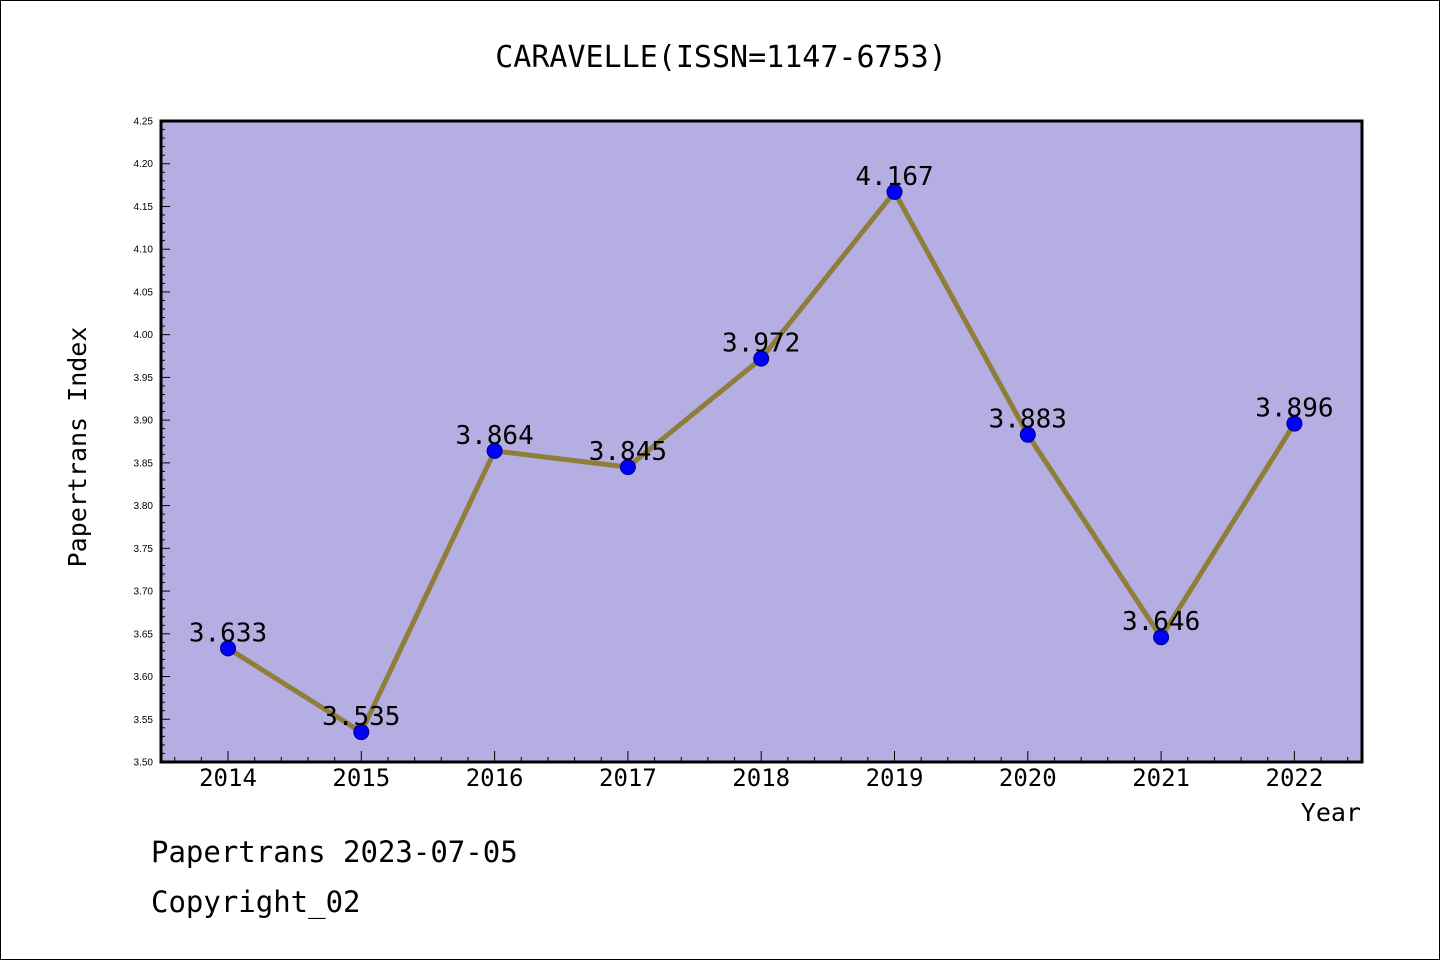 The height and width of the screenshot is (961, 1440). Describe the element at coordinates (1294, 409) in the screenshot. I see `data-label: 3.896` at that location.